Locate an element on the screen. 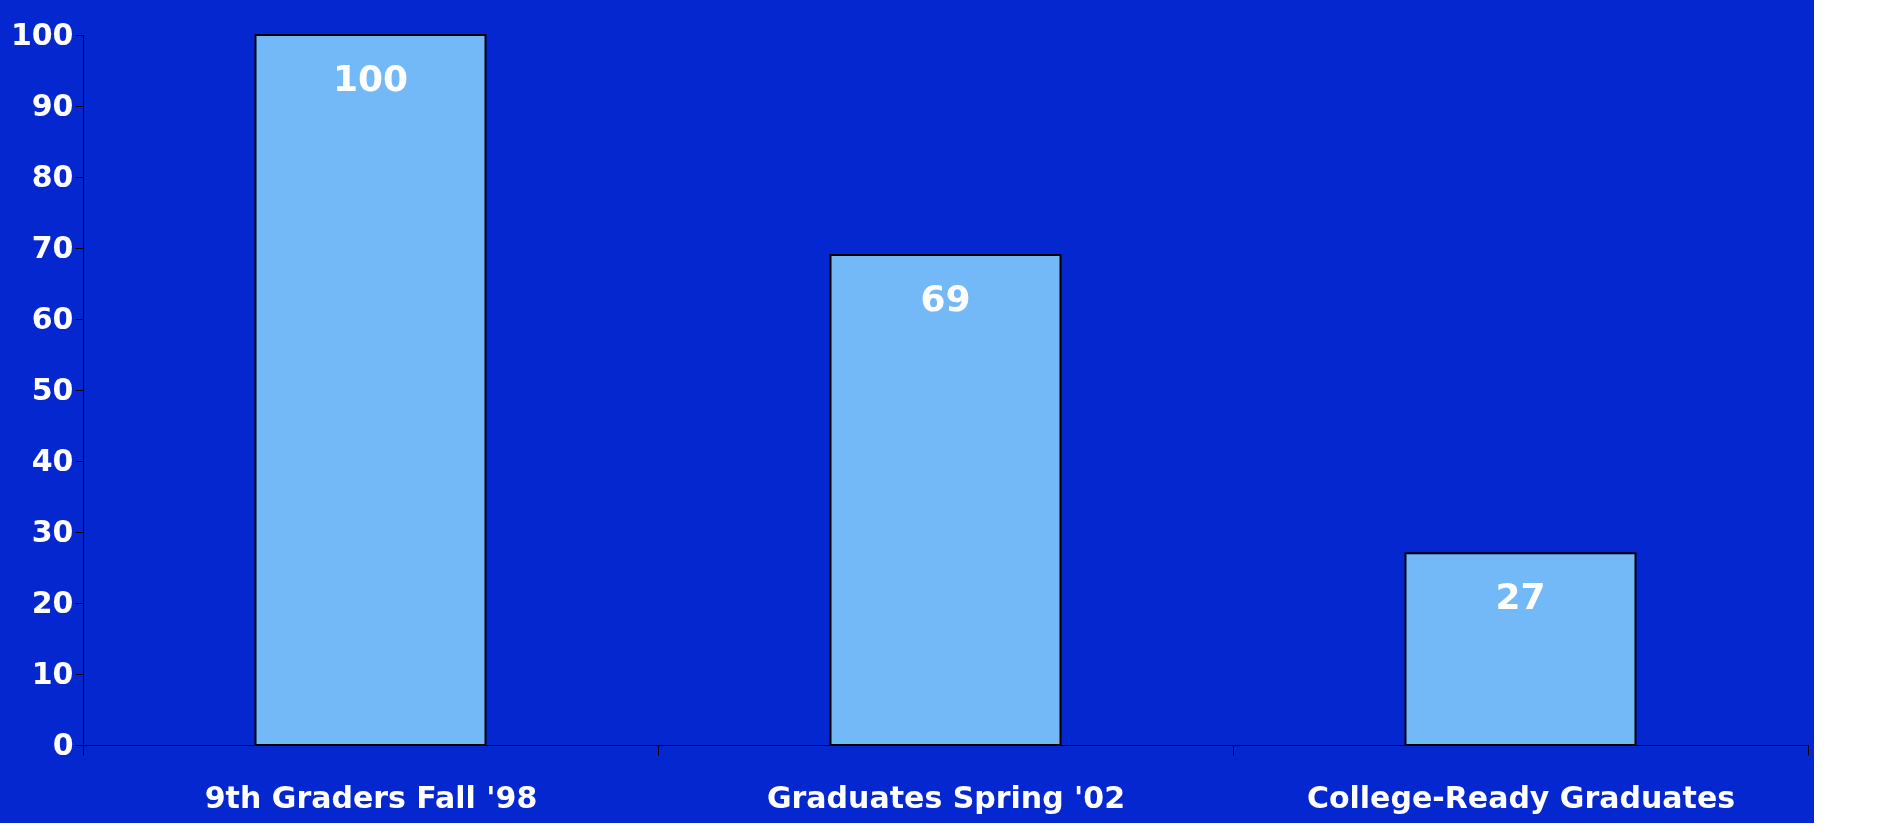 The image size is (1885, 831). y-tick-label: 10 is located at coordinates (52, 673).